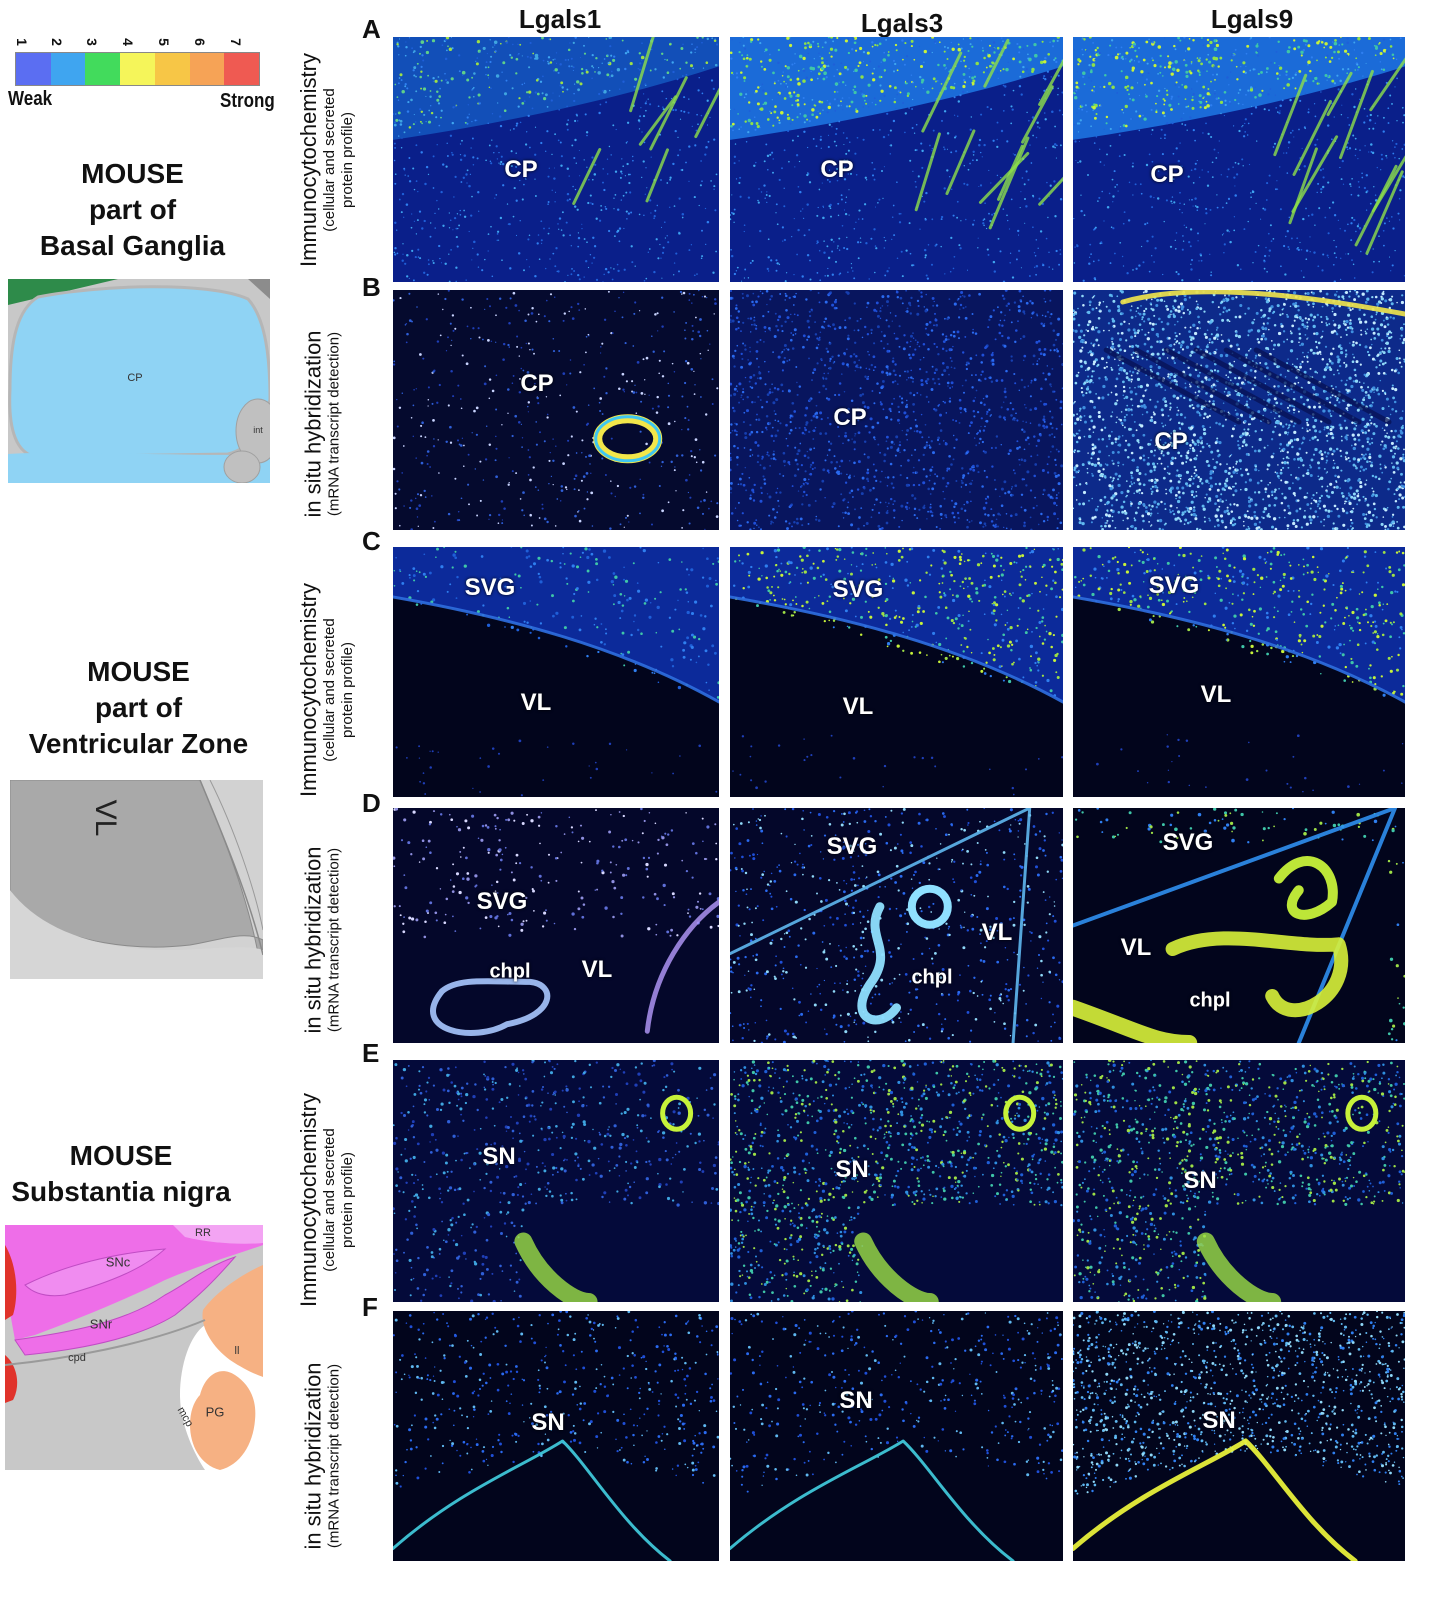 This screenshot has height=1611, width=1450. What do you see at coordinates (560, 19) in the screenshot?
I see `column-header-lgals1: Lgals1` at bounding box center [560, 19].